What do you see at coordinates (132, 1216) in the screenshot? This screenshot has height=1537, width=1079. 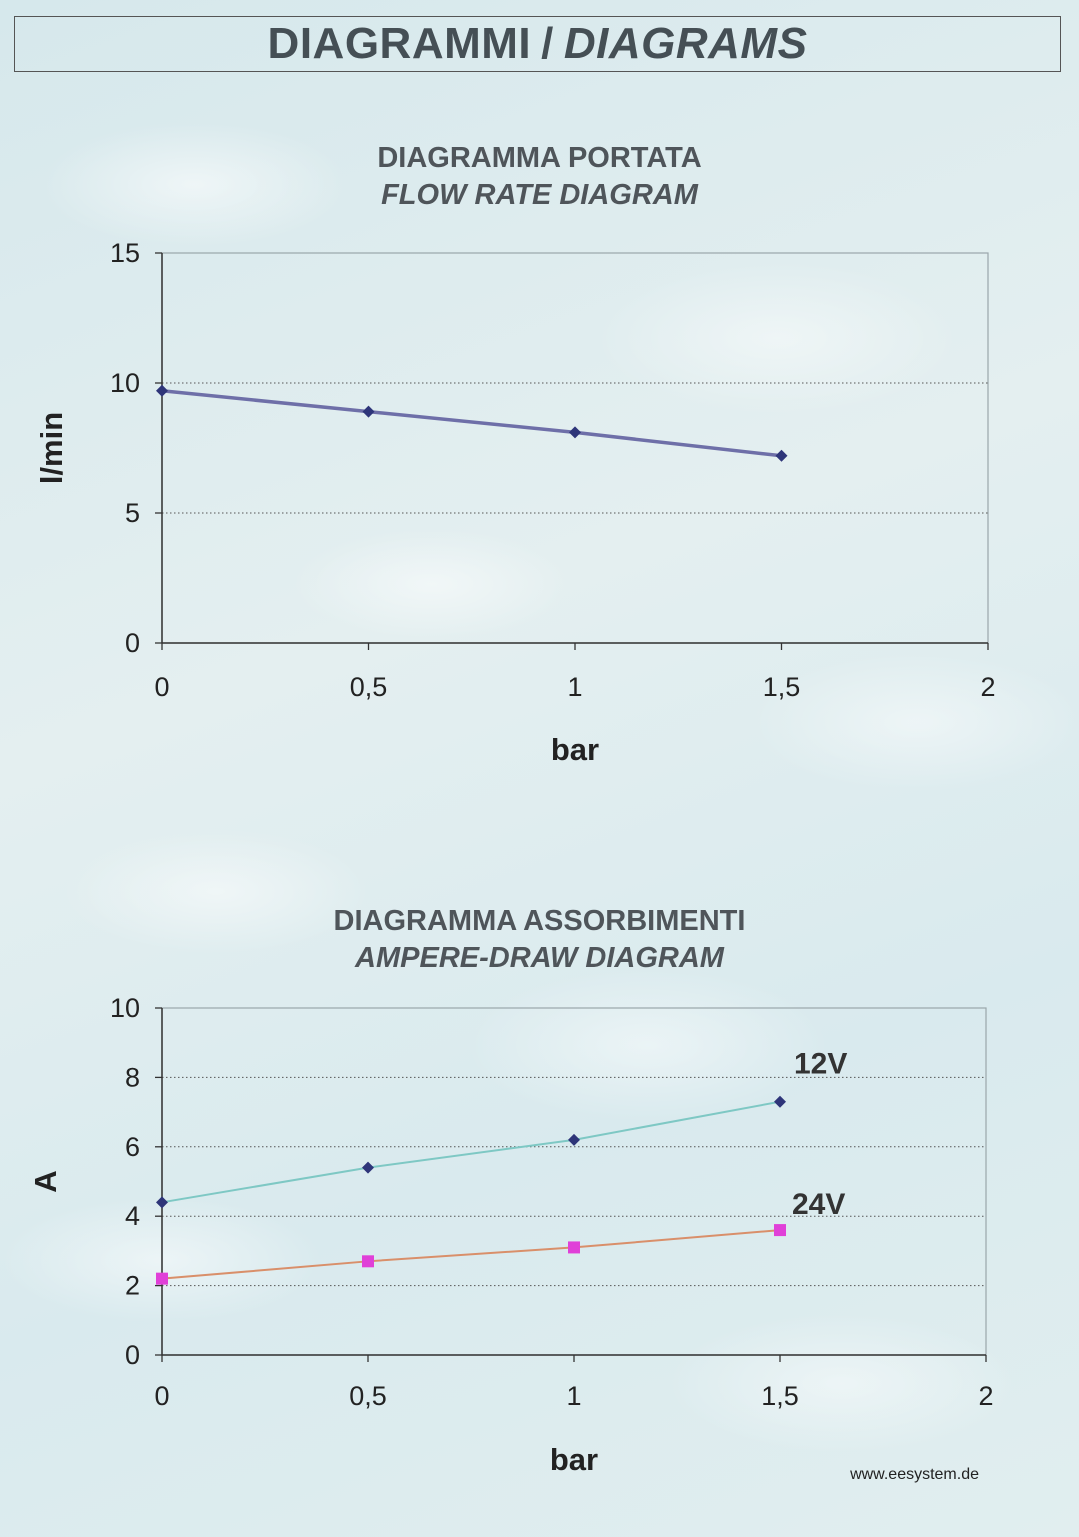 I see `y-tick-label: 4` at bounding box center [132, 1216].